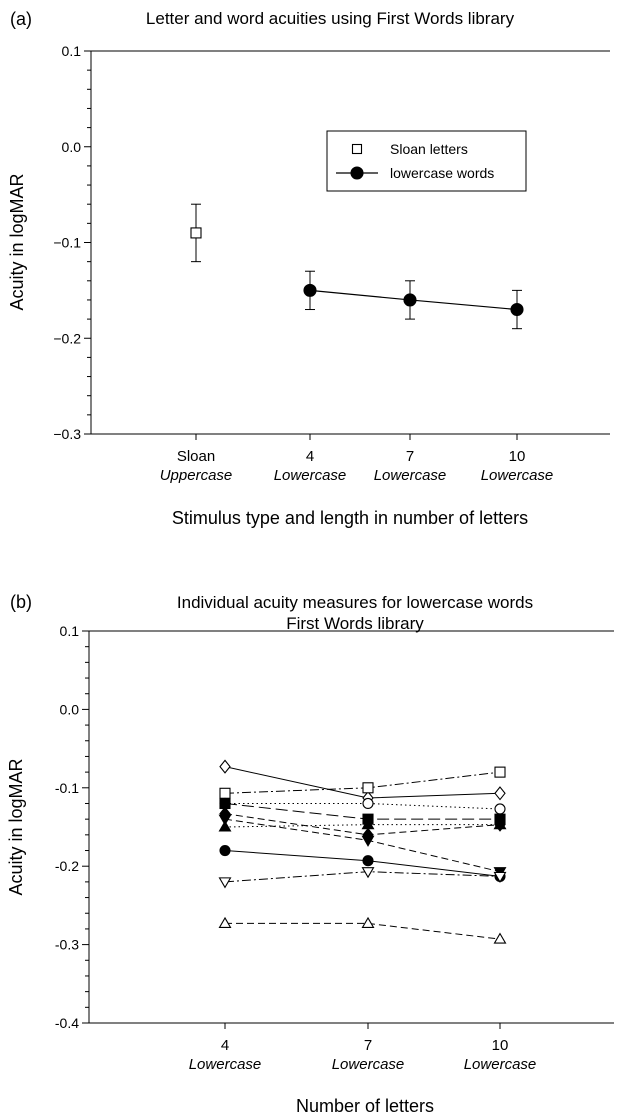 This screenshot has height=1119, width=621. I want to click on a-legend-label: lowercase words, so click(442, 173).